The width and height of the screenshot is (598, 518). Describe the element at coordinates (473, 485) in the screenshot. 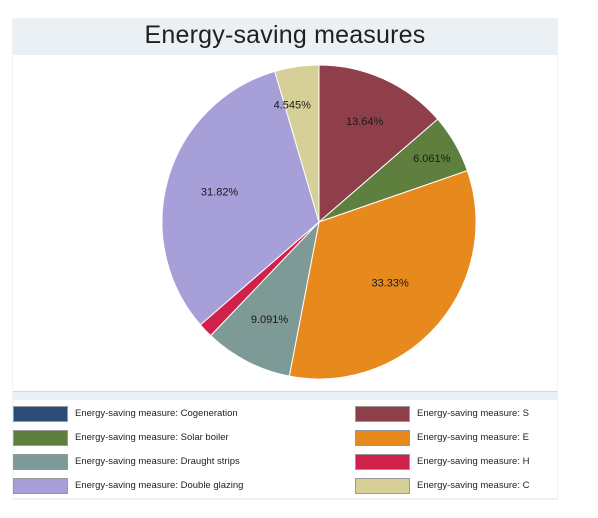

I see `legend-label: Energy-saving measure: C` at that location.